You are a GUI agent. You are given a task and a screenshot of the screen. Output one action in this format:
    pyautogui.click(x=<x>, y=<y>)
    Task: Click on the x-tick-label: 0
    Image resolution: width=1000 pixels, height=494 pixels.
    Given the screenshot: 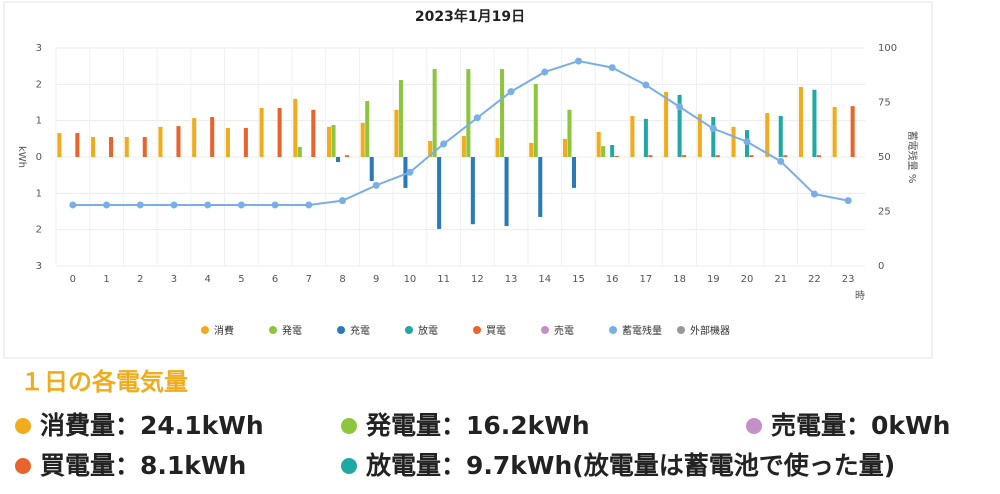 What is the action you would take?
    pyautogui.click(x=73, y=279)
    